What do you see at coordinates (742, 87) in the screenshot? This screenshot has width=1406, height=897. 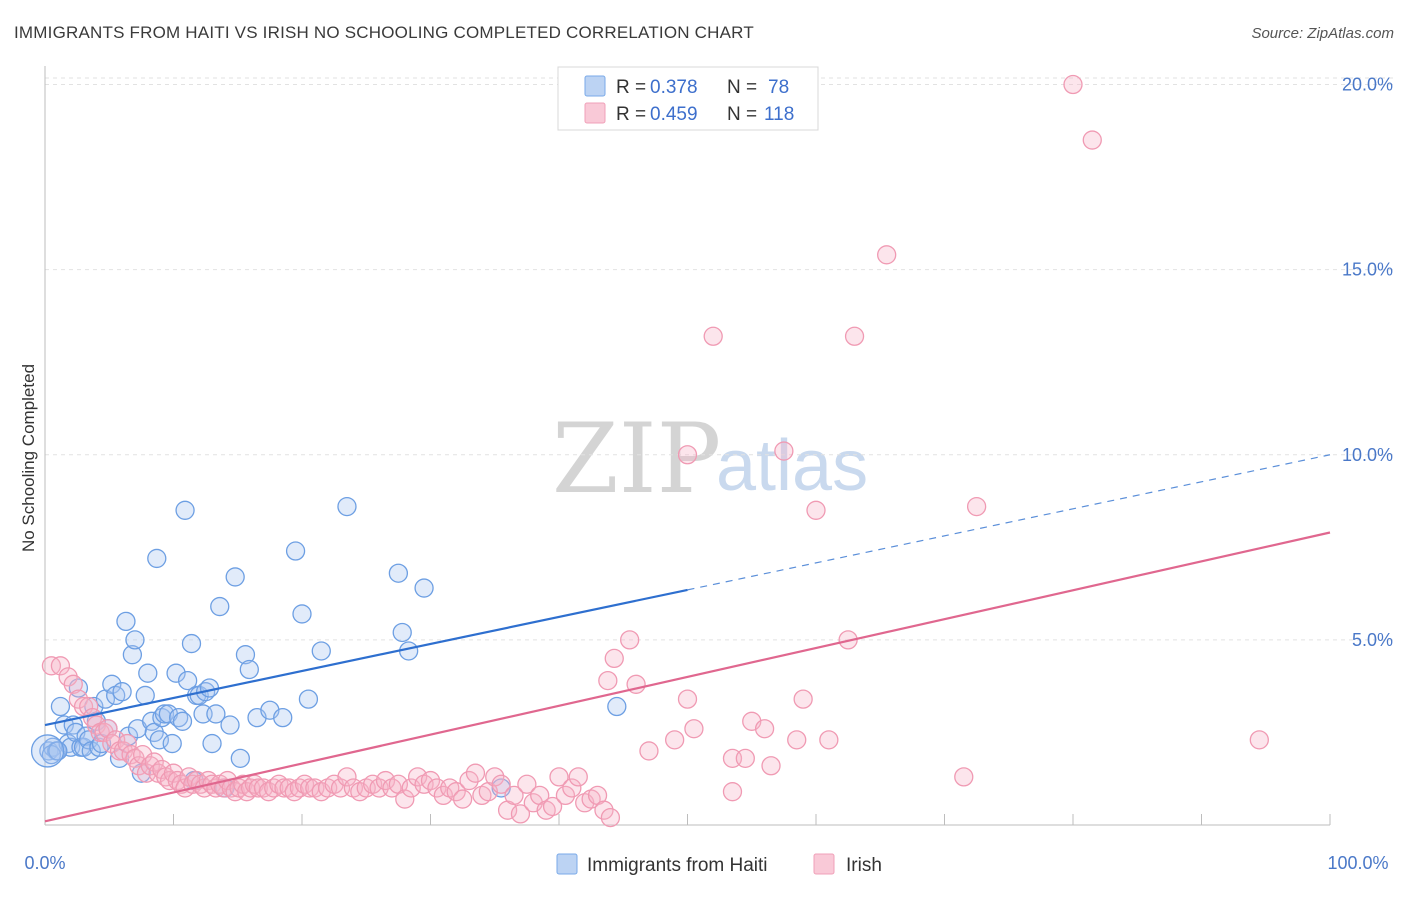 I see `legend-n-label-haiti: N =` at bounding box center [742, 87].